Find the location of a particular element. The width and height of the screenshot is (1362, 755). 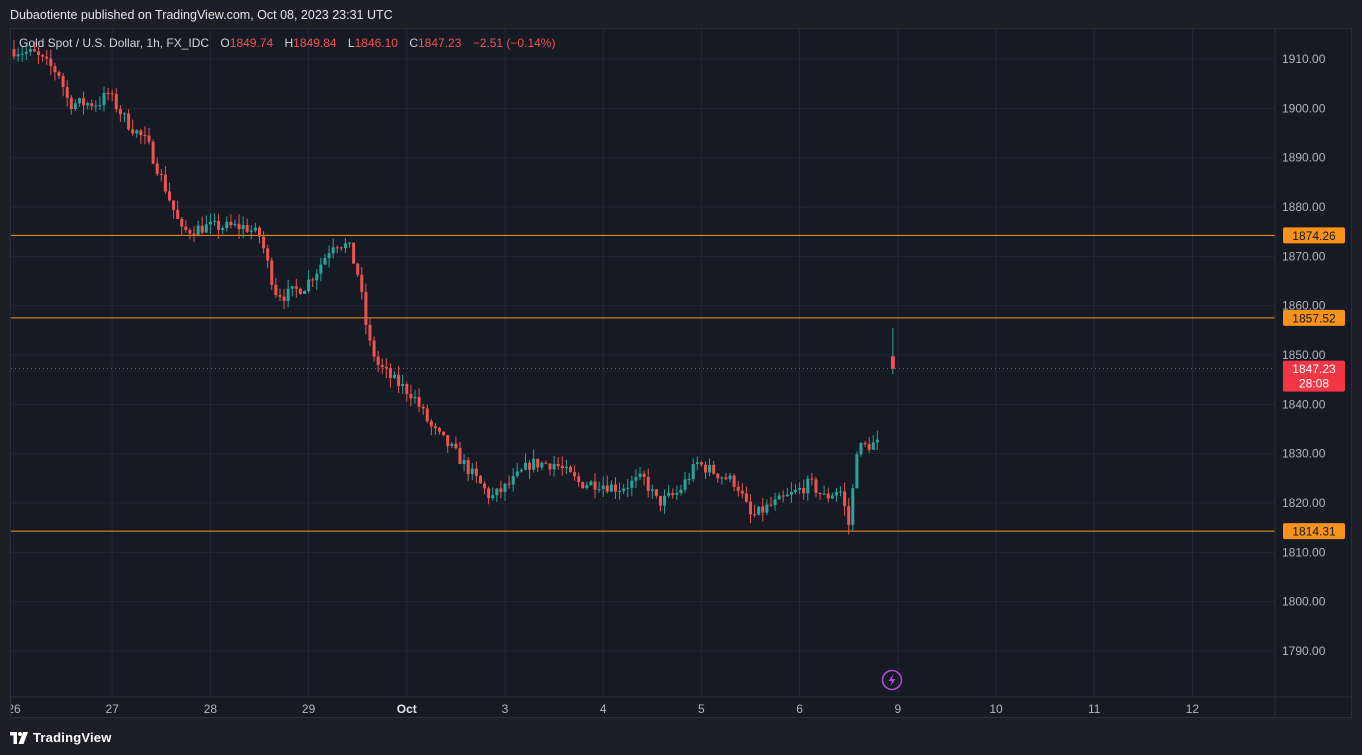

price-tick-label: 1870.00 is located at coordinates (1304, 256).